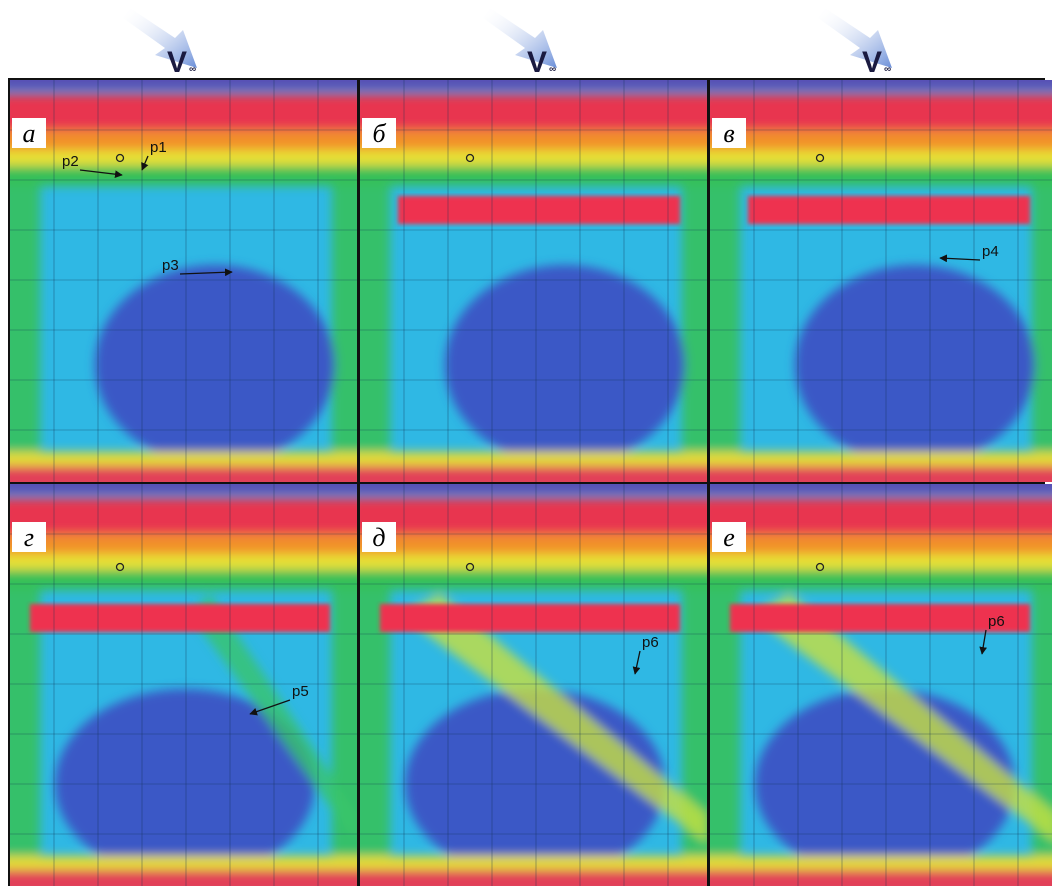  I want to click on thermal-panel: б, so click(533, 281).